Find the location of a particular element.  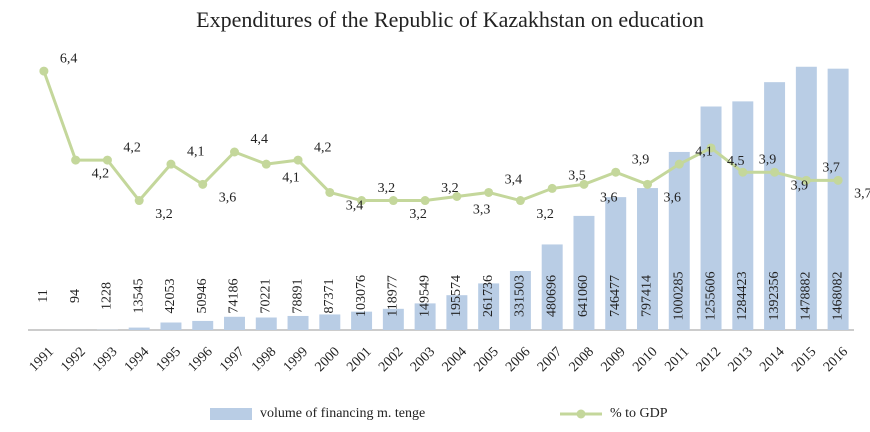

x-tick-label: 2011 is located at coordinates (677, 359).